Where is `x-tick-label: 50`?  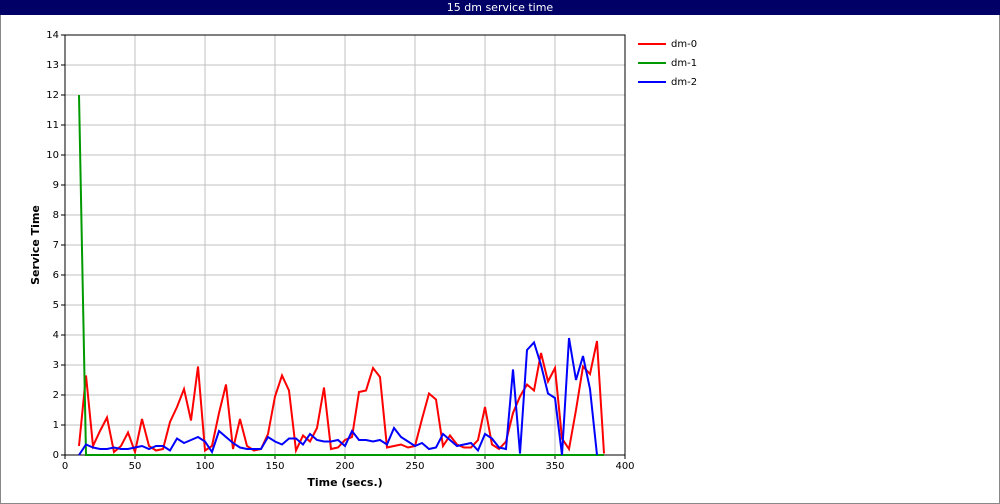
x-tick-label: 50 is located at coordinates (135, 466).